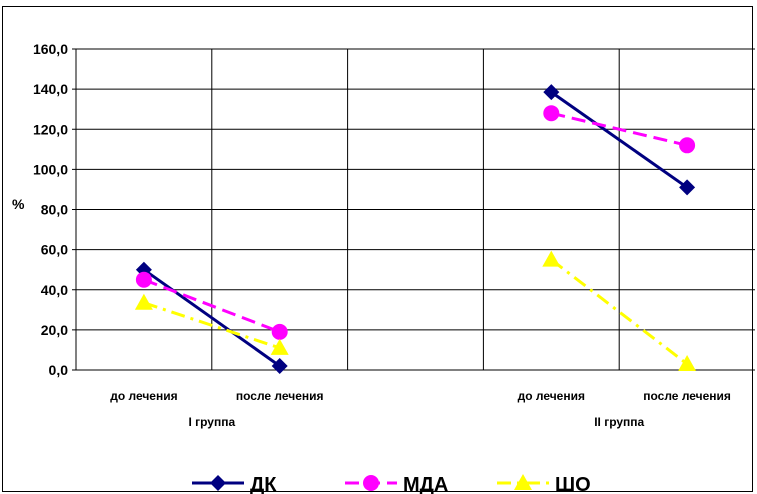 This screenshot has width=757, height=494. Describe the element at coordinates (425, 484) in the screenshot. I see `legend-label: МДА` at that location.